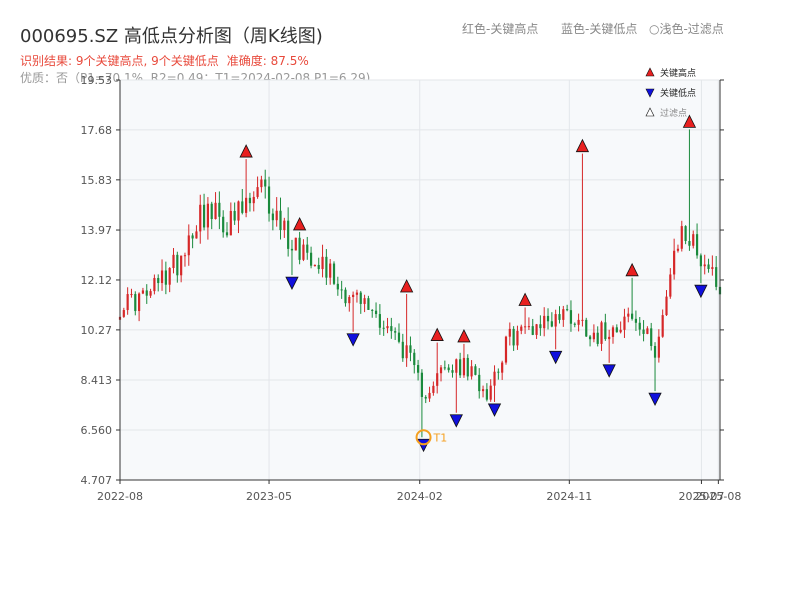  What do you see at coordinates (97, 80) in the screenshot?
I see `y-tick-label: 19.53` at bounding box center [97, 80].